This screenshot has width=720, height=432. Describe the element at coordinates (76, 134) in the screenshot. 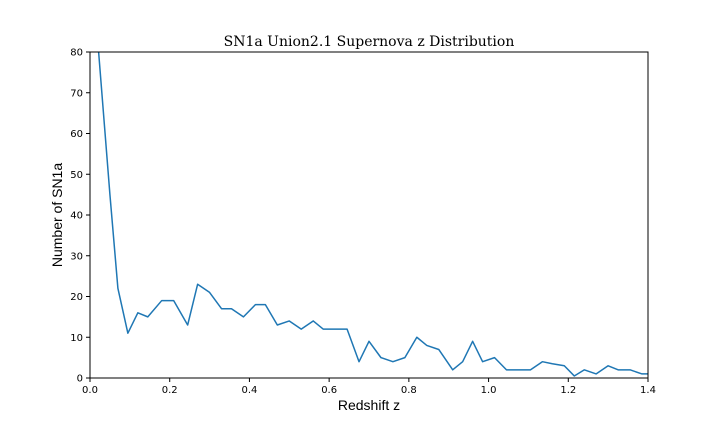

I see `y-tick-label: 60` at that location.